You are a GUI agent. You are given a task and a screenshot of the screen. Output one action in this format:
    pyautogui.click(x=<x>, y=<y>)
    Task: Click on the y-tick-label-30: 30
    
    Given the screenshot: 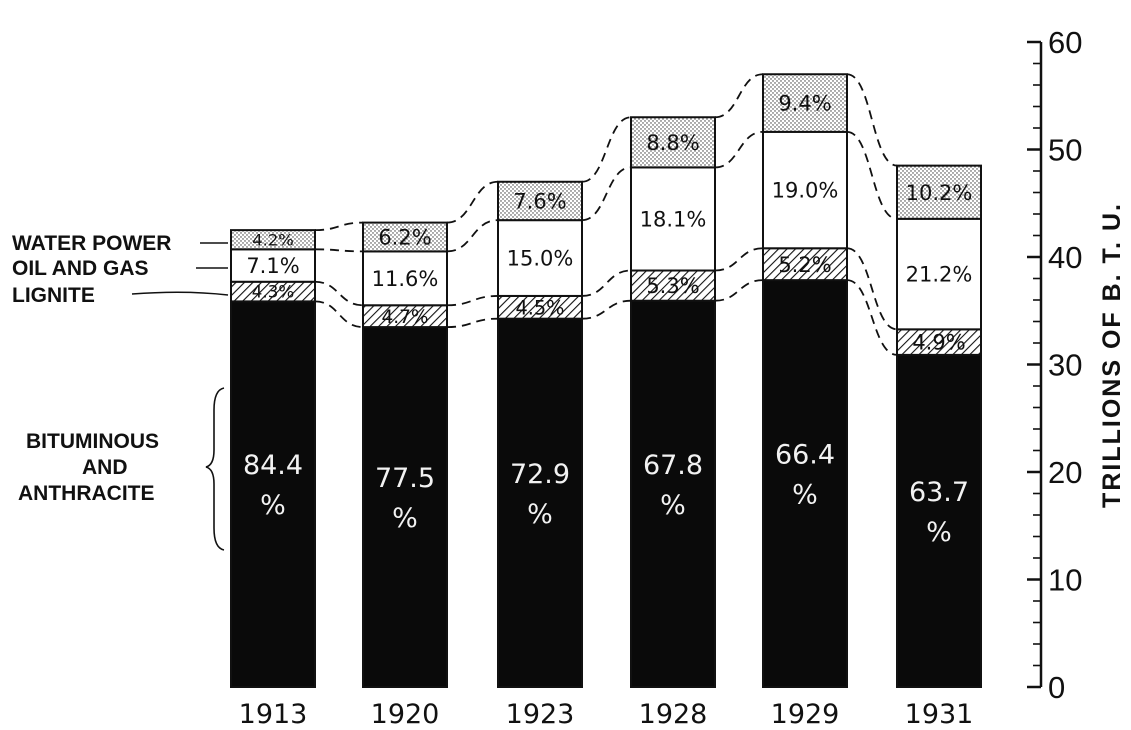 What is the action you would take?
    pyautogui.click(x=1065, y=365)
    